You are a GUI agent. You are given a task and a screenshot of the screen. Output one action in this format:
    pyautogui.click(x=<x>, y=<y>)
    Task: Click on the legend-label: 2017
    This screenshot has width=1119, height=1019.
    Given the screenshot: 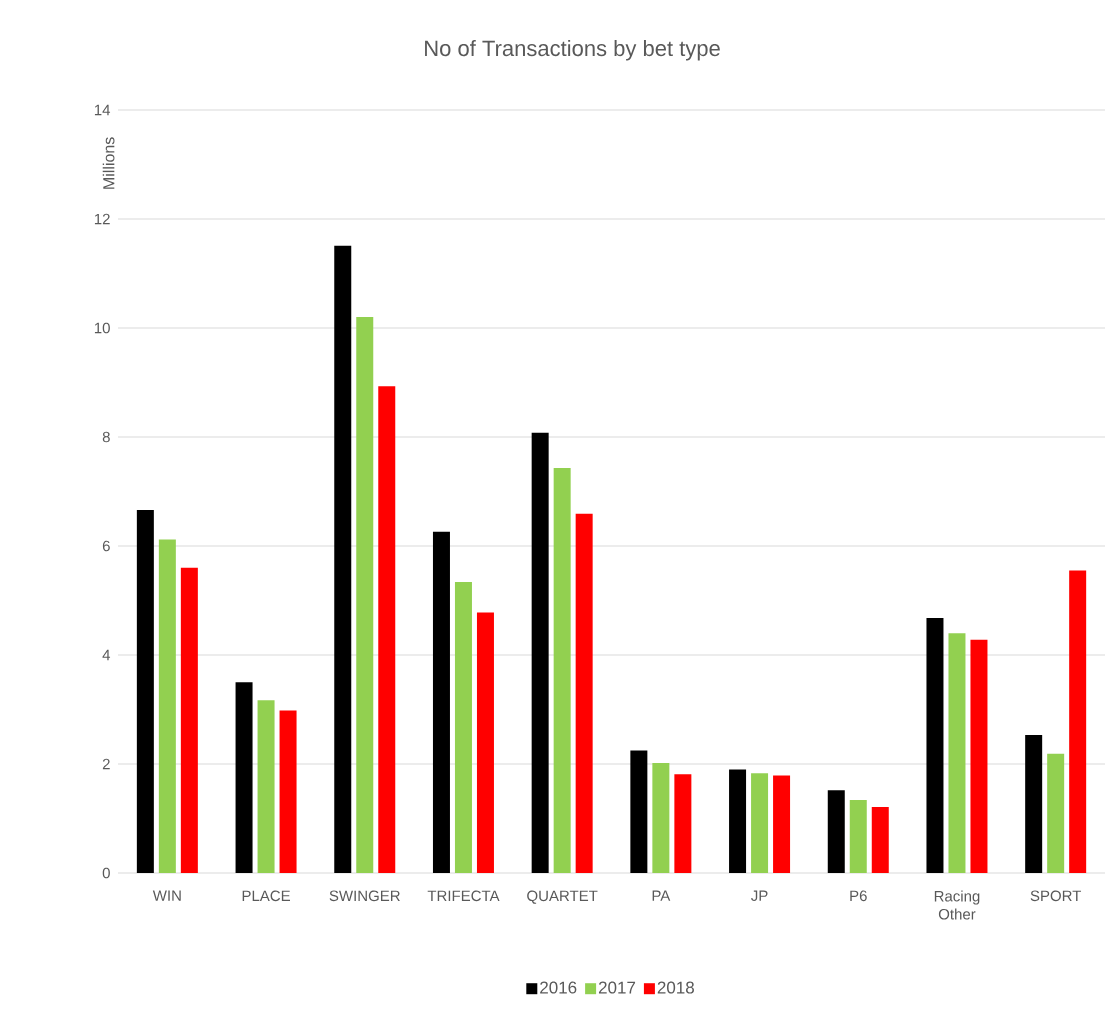 What is the action you would take?
    pyautogui.click(x=617, y=987)
    